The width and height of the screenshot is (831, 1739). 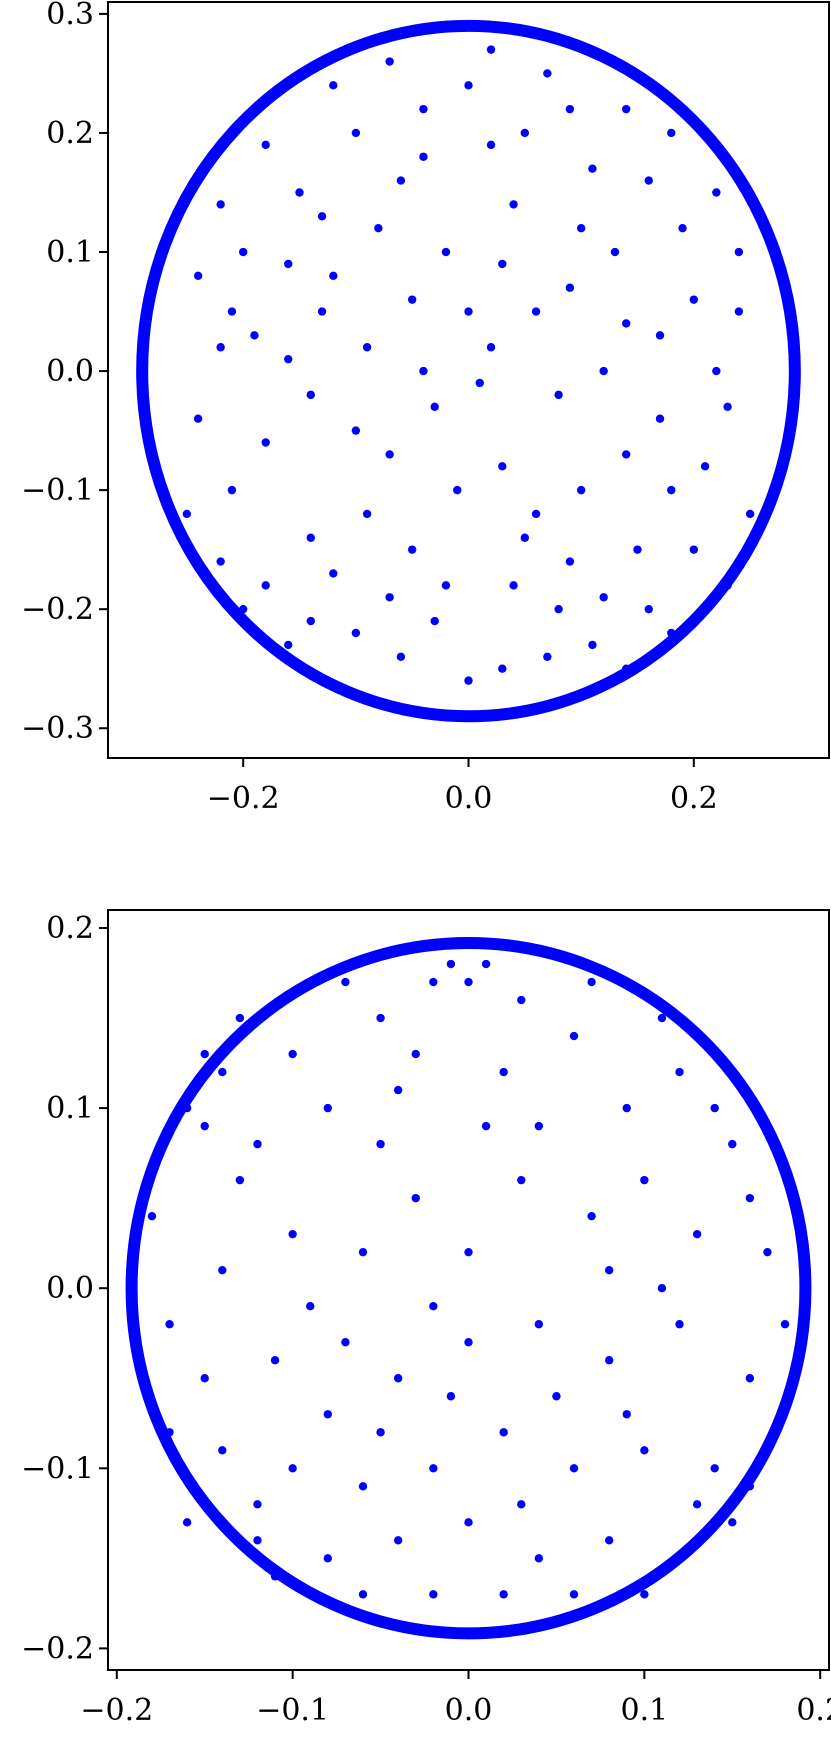 What do you see at coordinates (694, 798) in the screenshot?
I see `x-tick-label: 0.2` at bounding box center [694, 798].